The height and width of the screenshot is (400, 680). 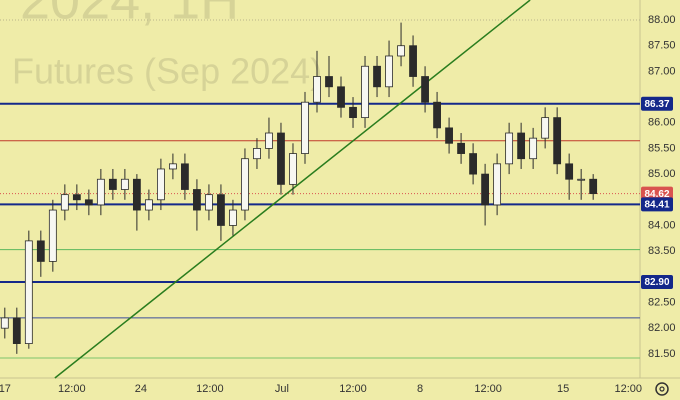 What do you see at coordinates (662, 251) in the screenshot?
I see `y-tick-label: 83.50` at bounding box center [662, 251].